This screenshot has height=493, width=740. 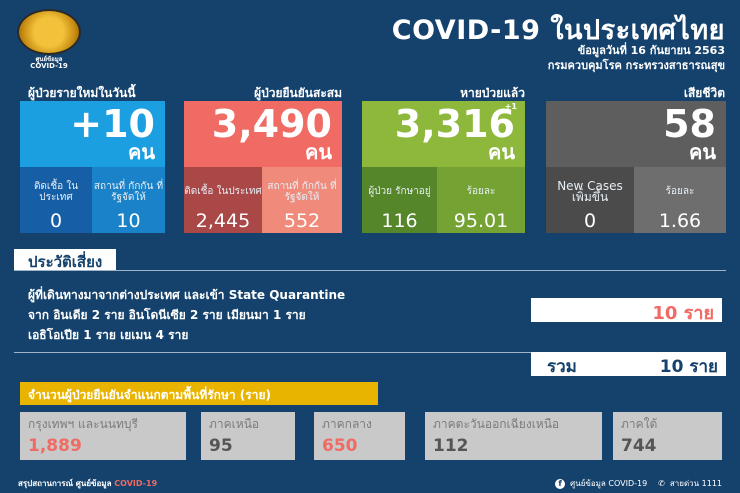 I want to click on region-label: กรุงเทพฯ และนนทบุรี, so click(x=83, y=424).